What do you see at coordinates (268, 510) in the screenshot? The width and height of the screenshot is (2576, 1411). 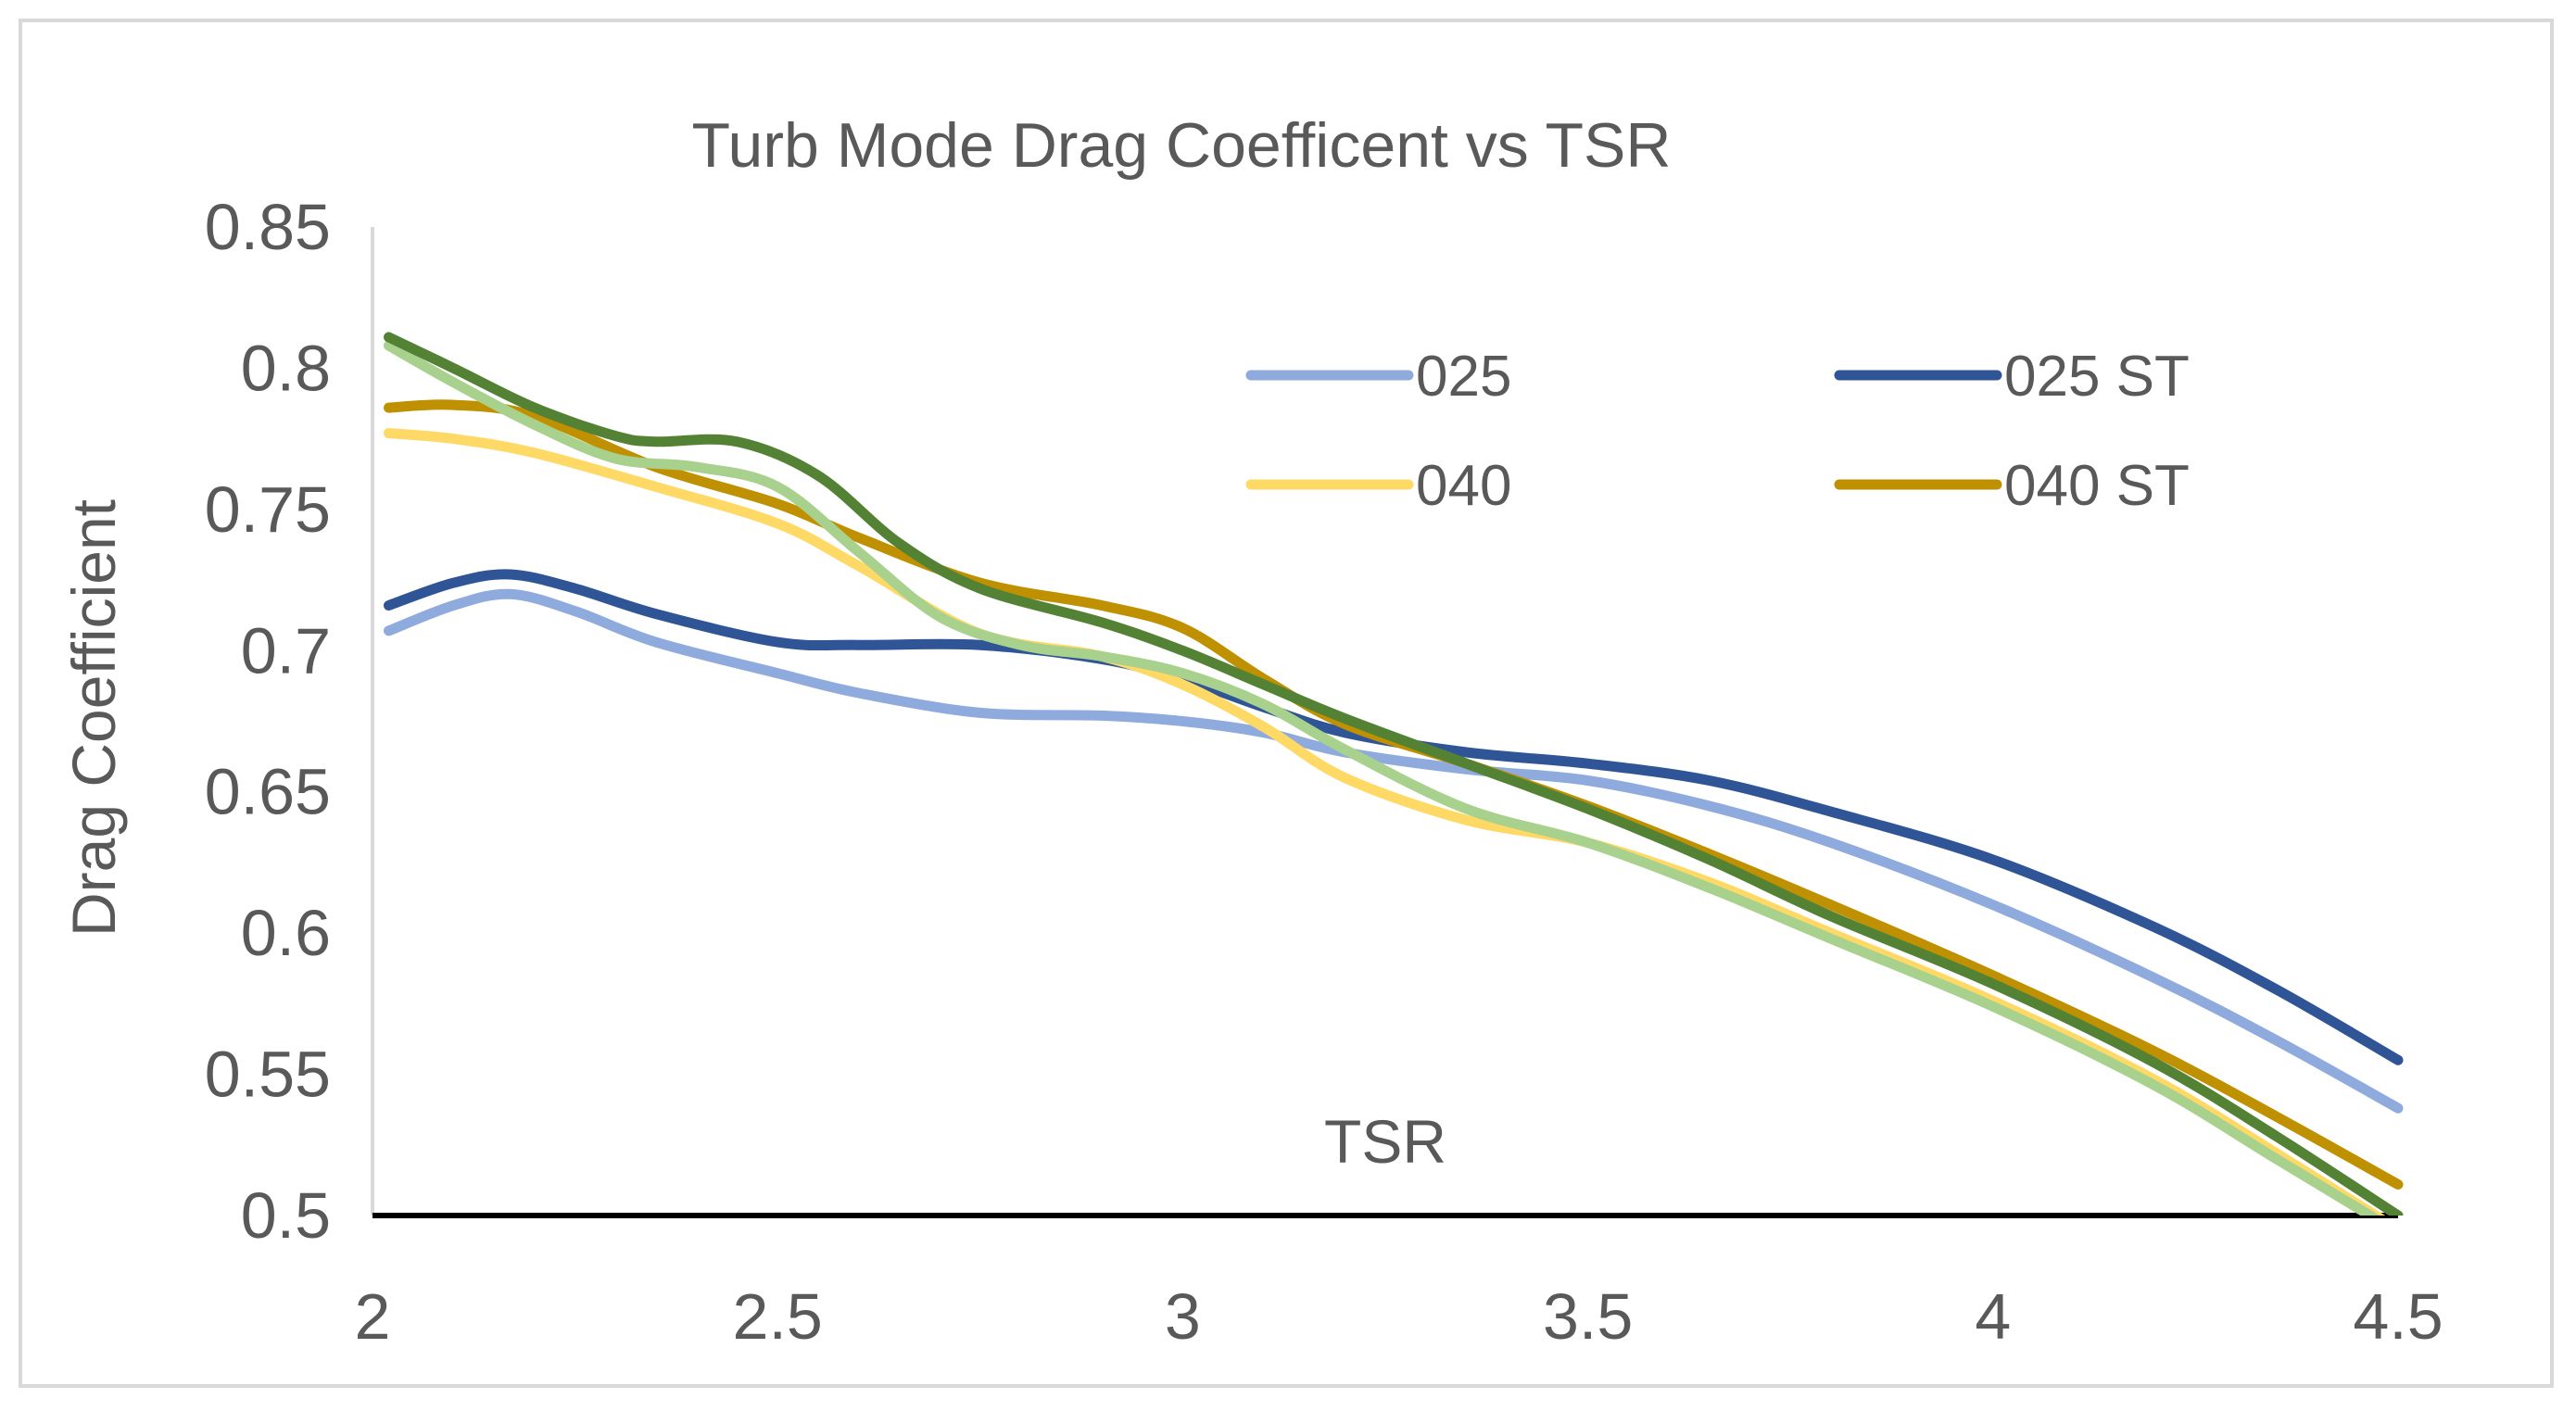 I see `y-tick-label: 0.75` at bounding box center [268, 510].